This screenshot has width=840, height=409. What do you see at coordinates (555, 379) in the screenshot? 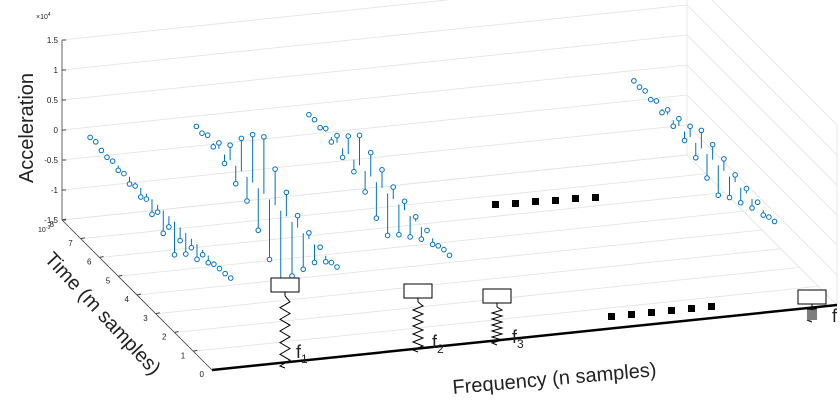
I see `f-label: Frequency (n samples)` at bounding box center [555, 379].